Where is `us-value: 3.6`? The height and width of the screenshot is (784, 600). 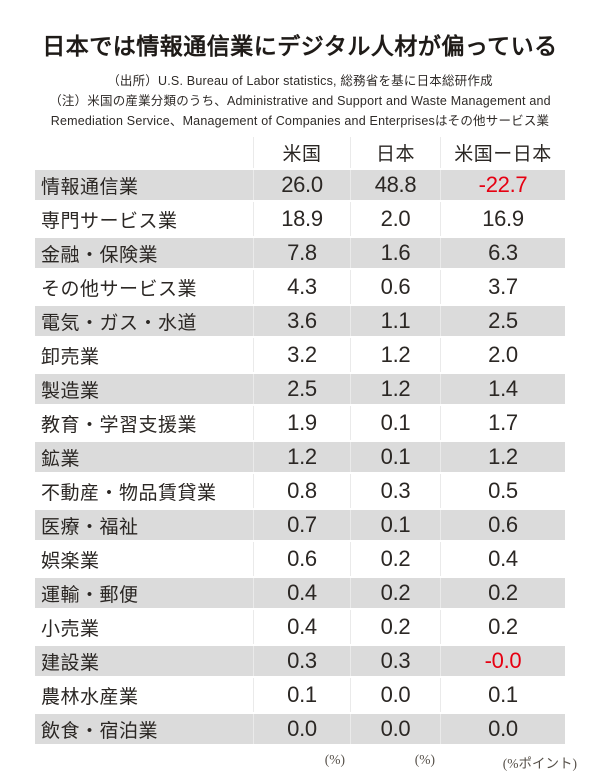 us-value: 3.6 is located at coordinates (301, 321).